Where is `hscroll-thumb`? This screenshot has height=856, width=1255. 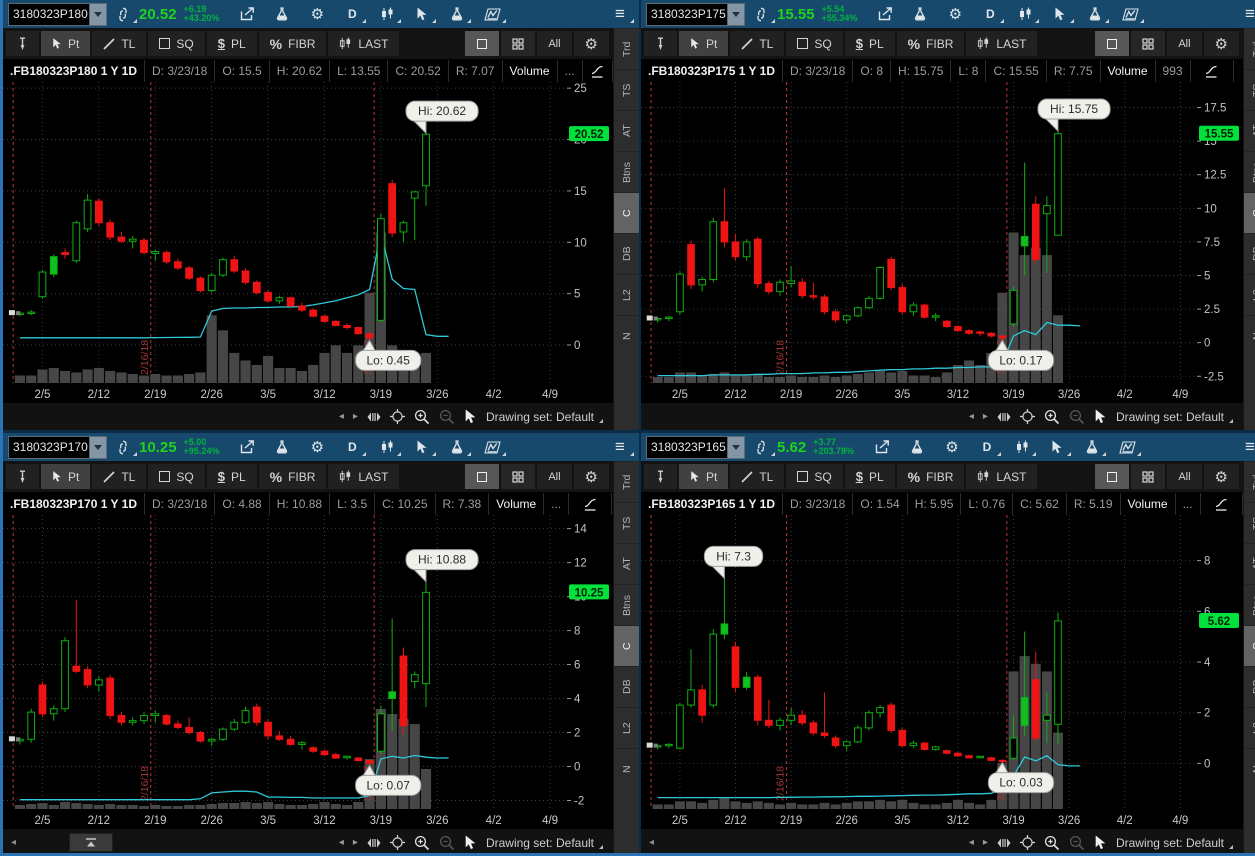
hscroll-thumb is located at coordinates (91, 842).